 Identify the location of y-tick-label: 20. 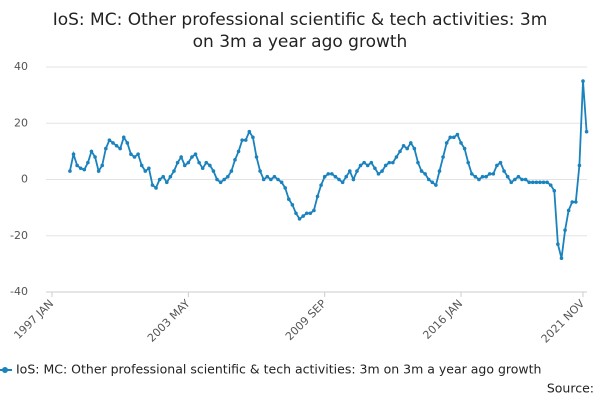
(21, 122).